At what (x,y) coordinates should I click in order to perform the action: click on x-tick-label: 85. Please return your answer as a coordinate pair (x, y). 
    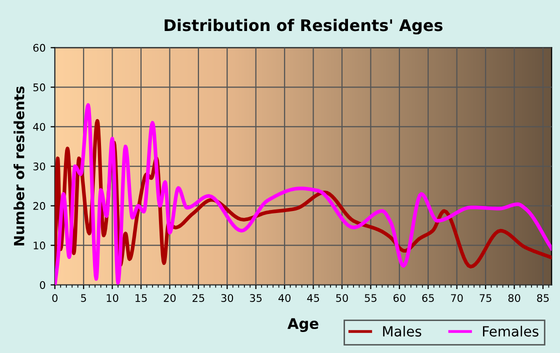
    Looking at the image, I should click on (543, 298).